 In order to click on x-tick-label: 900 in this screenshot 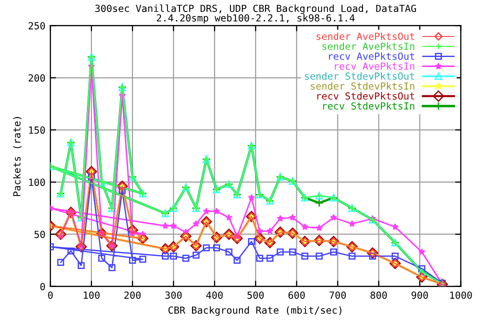, I will do `click(420, 295)`.